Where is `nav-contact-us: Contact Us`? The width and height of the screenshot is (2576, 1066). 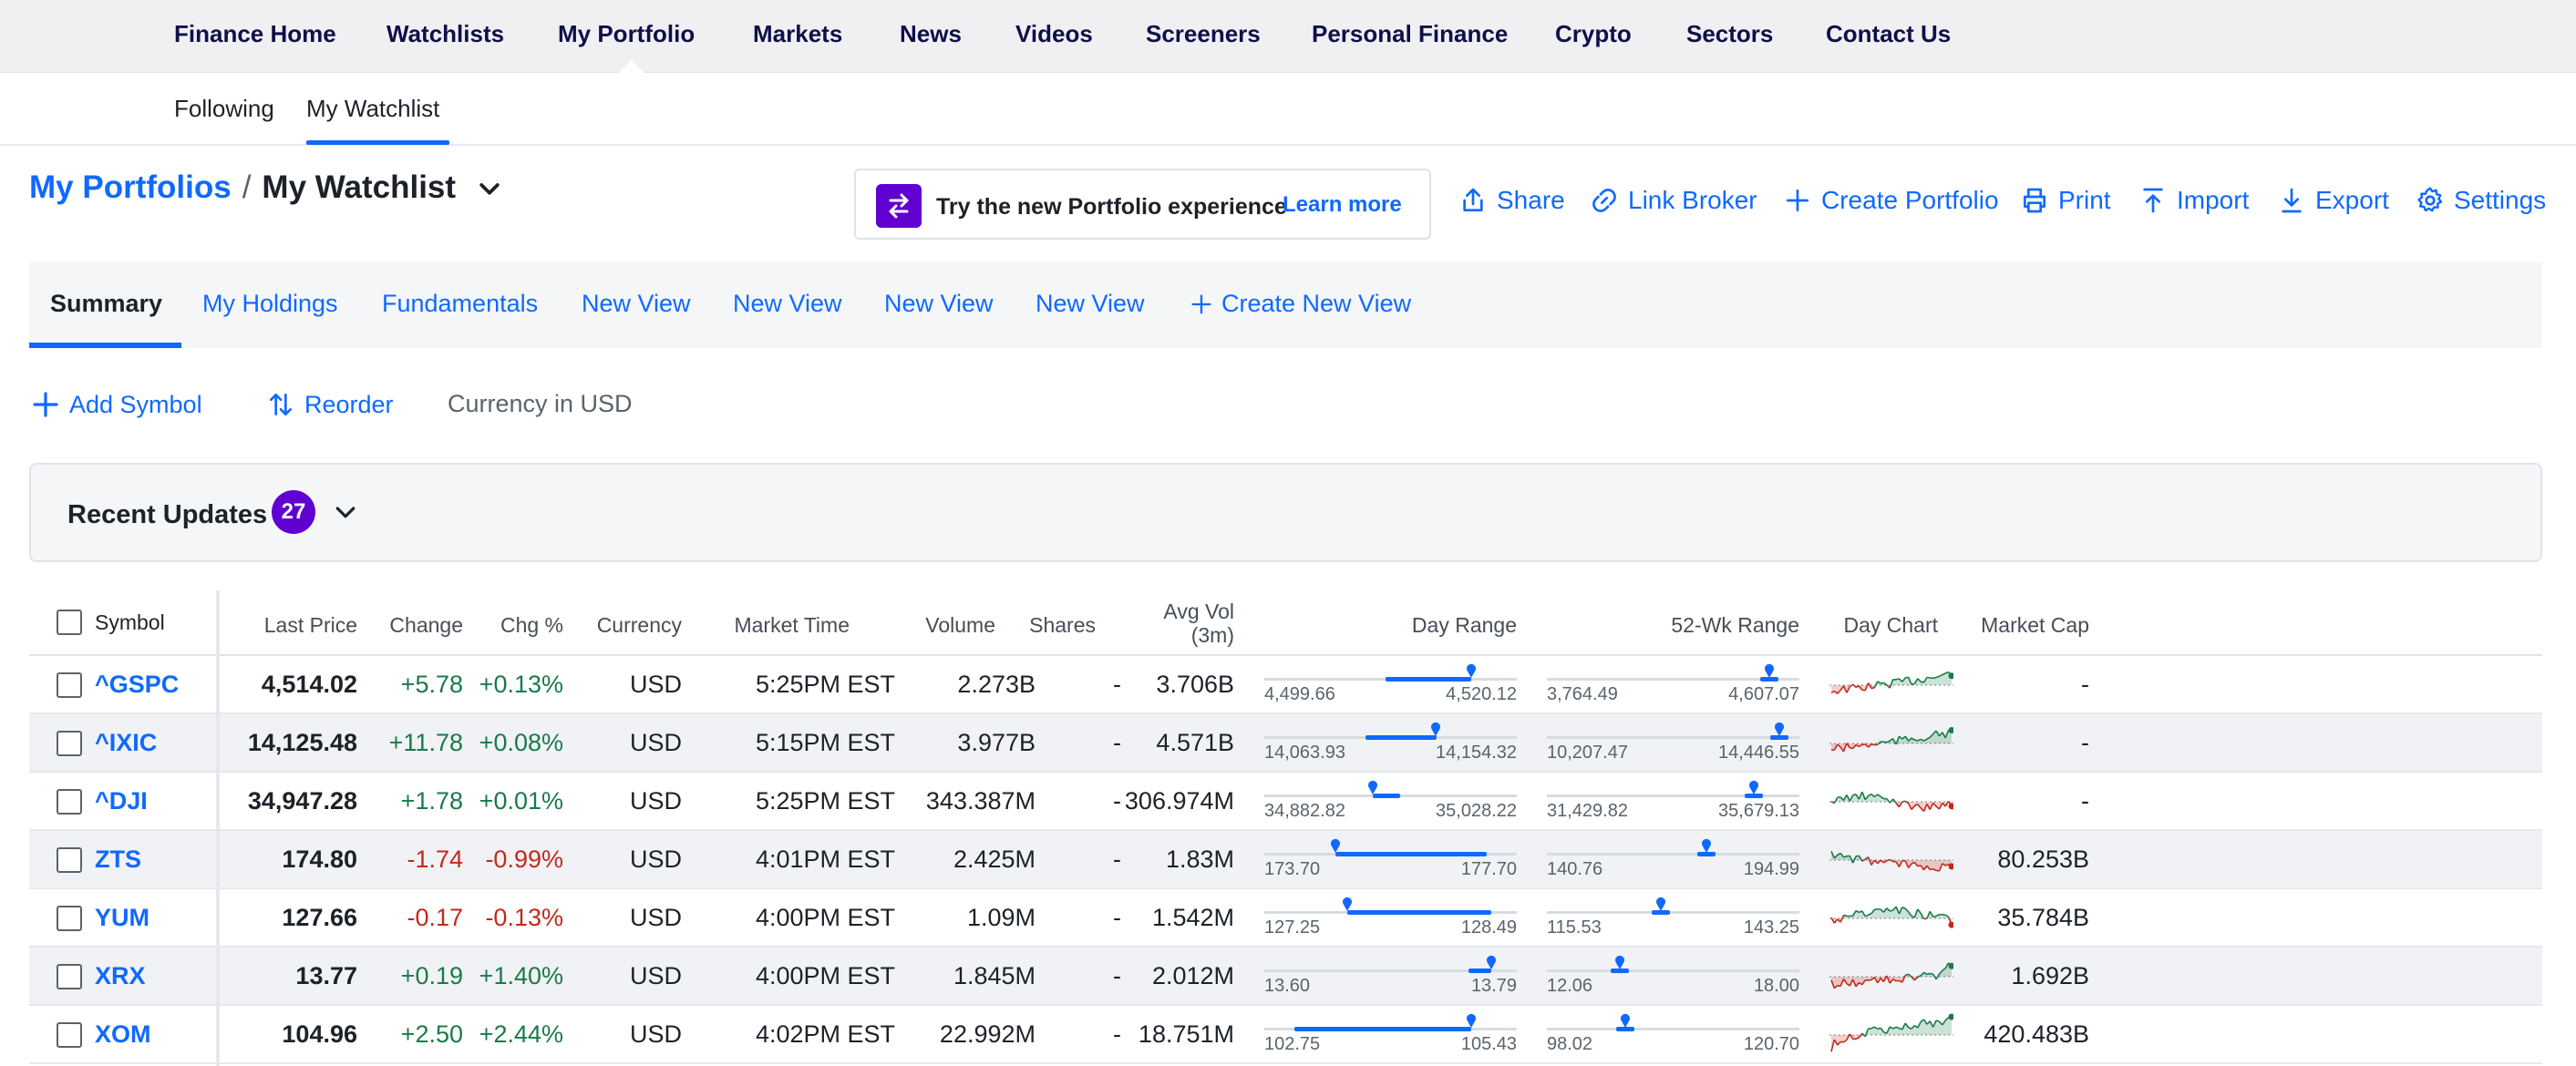 nav-contact-us: Contact Us is located at coordinates (1889, 34).